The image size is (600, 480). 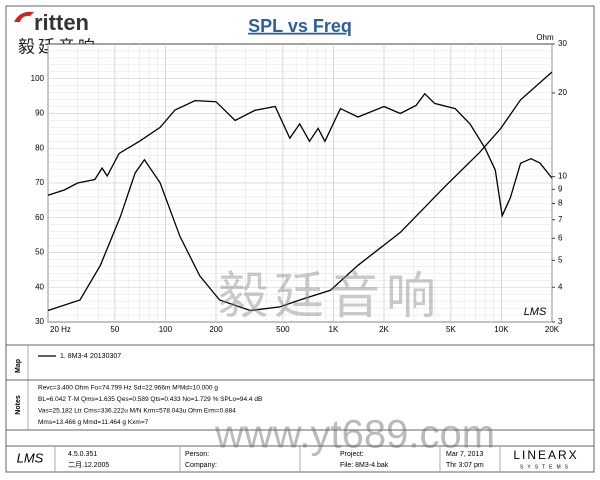 What do you see at coordinates (545, 455) in the screenshot?
I see `brand: LINEARX` at bounding box center [545, 455].